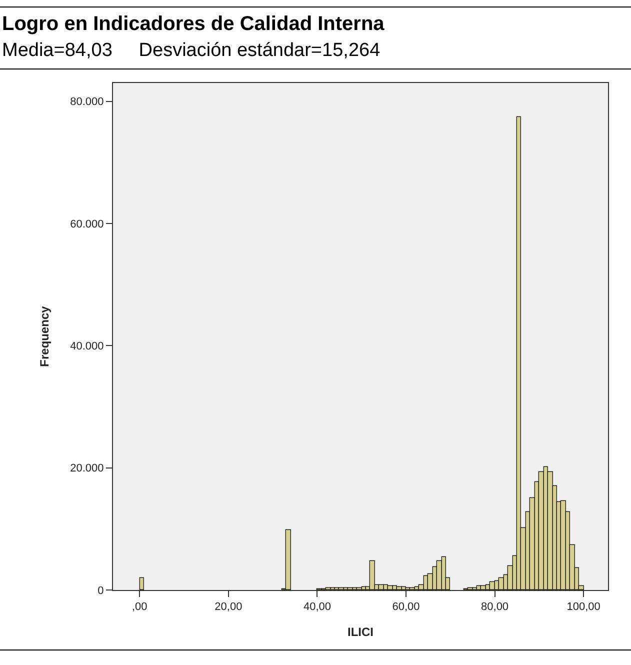 This screenshot has width=631, height=665. What do you see at coordinates (87, 102) in the screenshot?
I see `y-tick-label: 80.000` at bounding box center [87, 102].